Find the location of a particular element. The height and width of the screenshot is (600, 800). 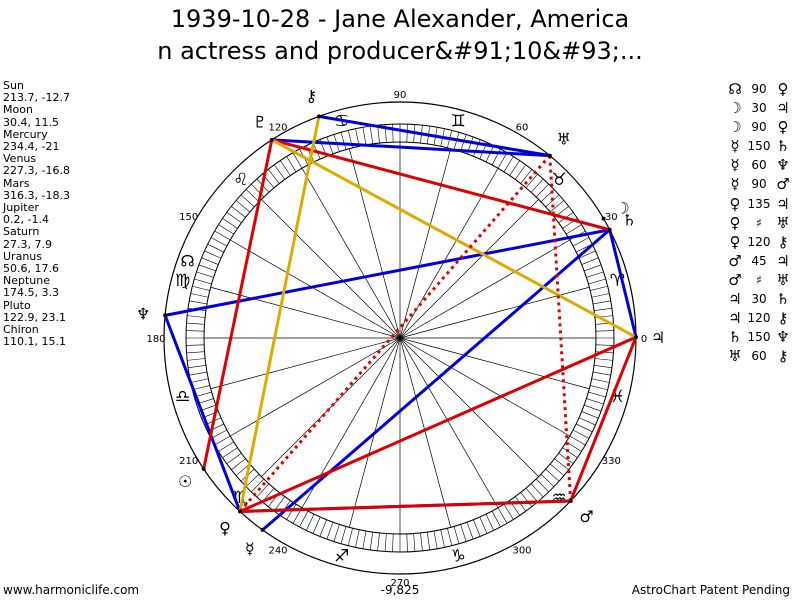

zodiac-sign-glyph: ♒ is located at coordinates (558, 498).